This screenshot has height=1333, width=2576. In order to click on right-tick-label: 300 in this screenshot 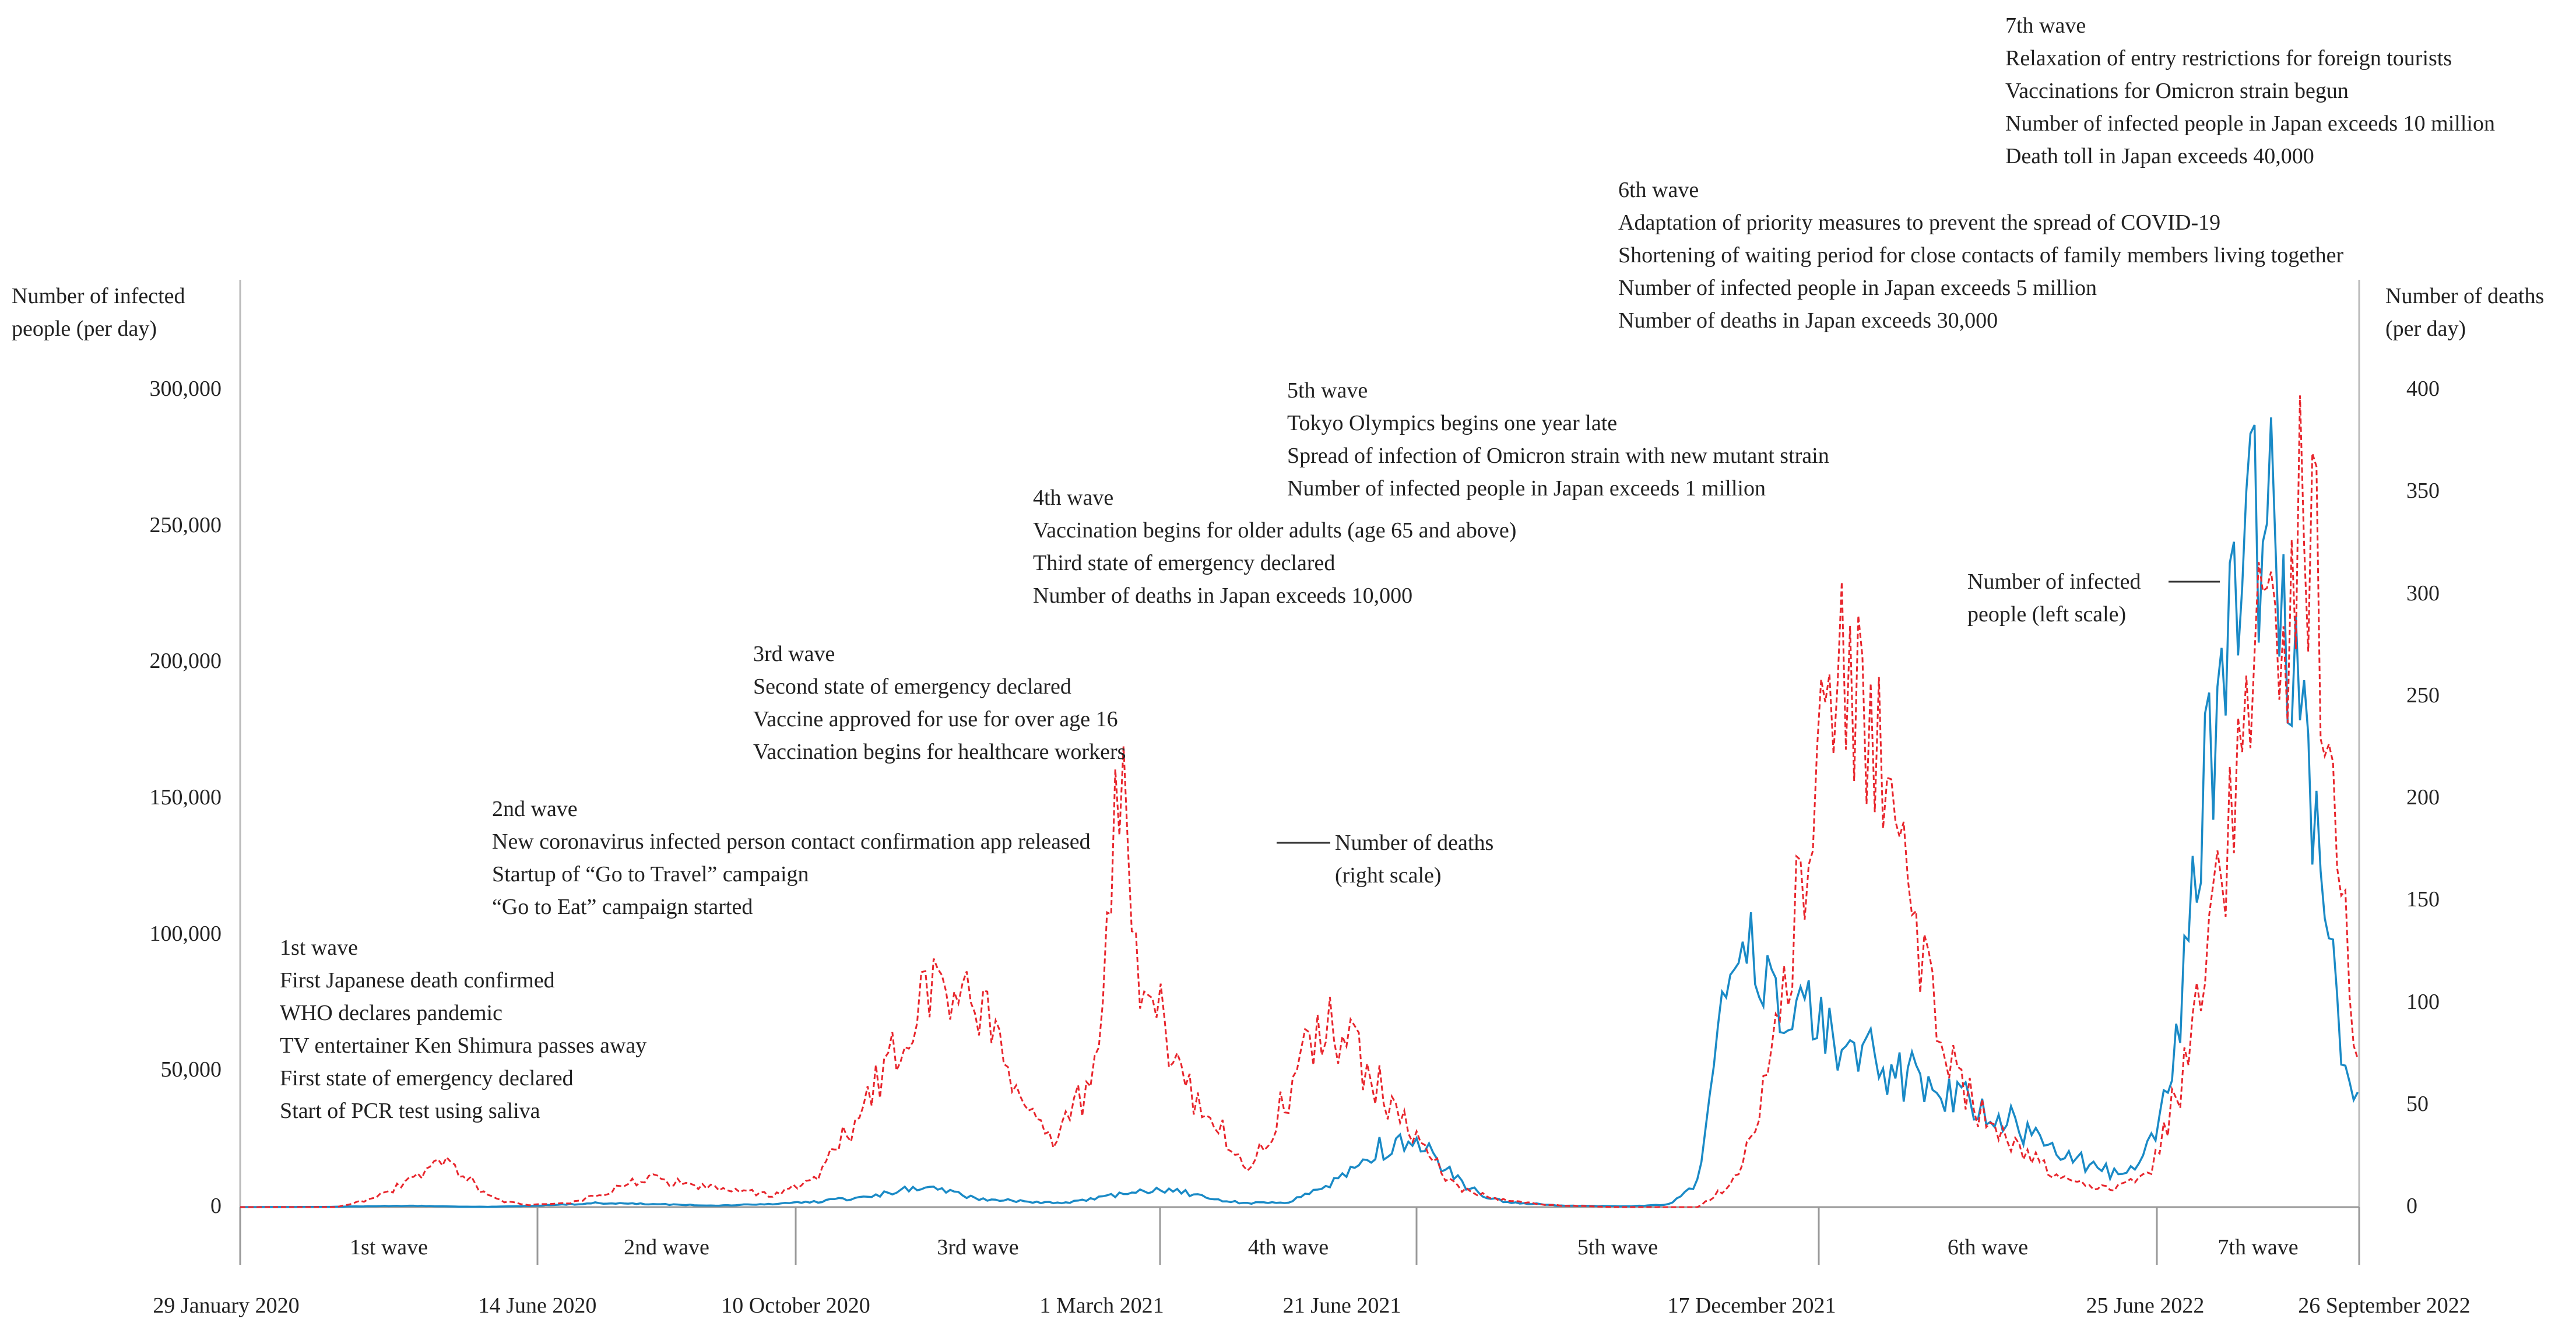, I will do `click(2423, 593)`.